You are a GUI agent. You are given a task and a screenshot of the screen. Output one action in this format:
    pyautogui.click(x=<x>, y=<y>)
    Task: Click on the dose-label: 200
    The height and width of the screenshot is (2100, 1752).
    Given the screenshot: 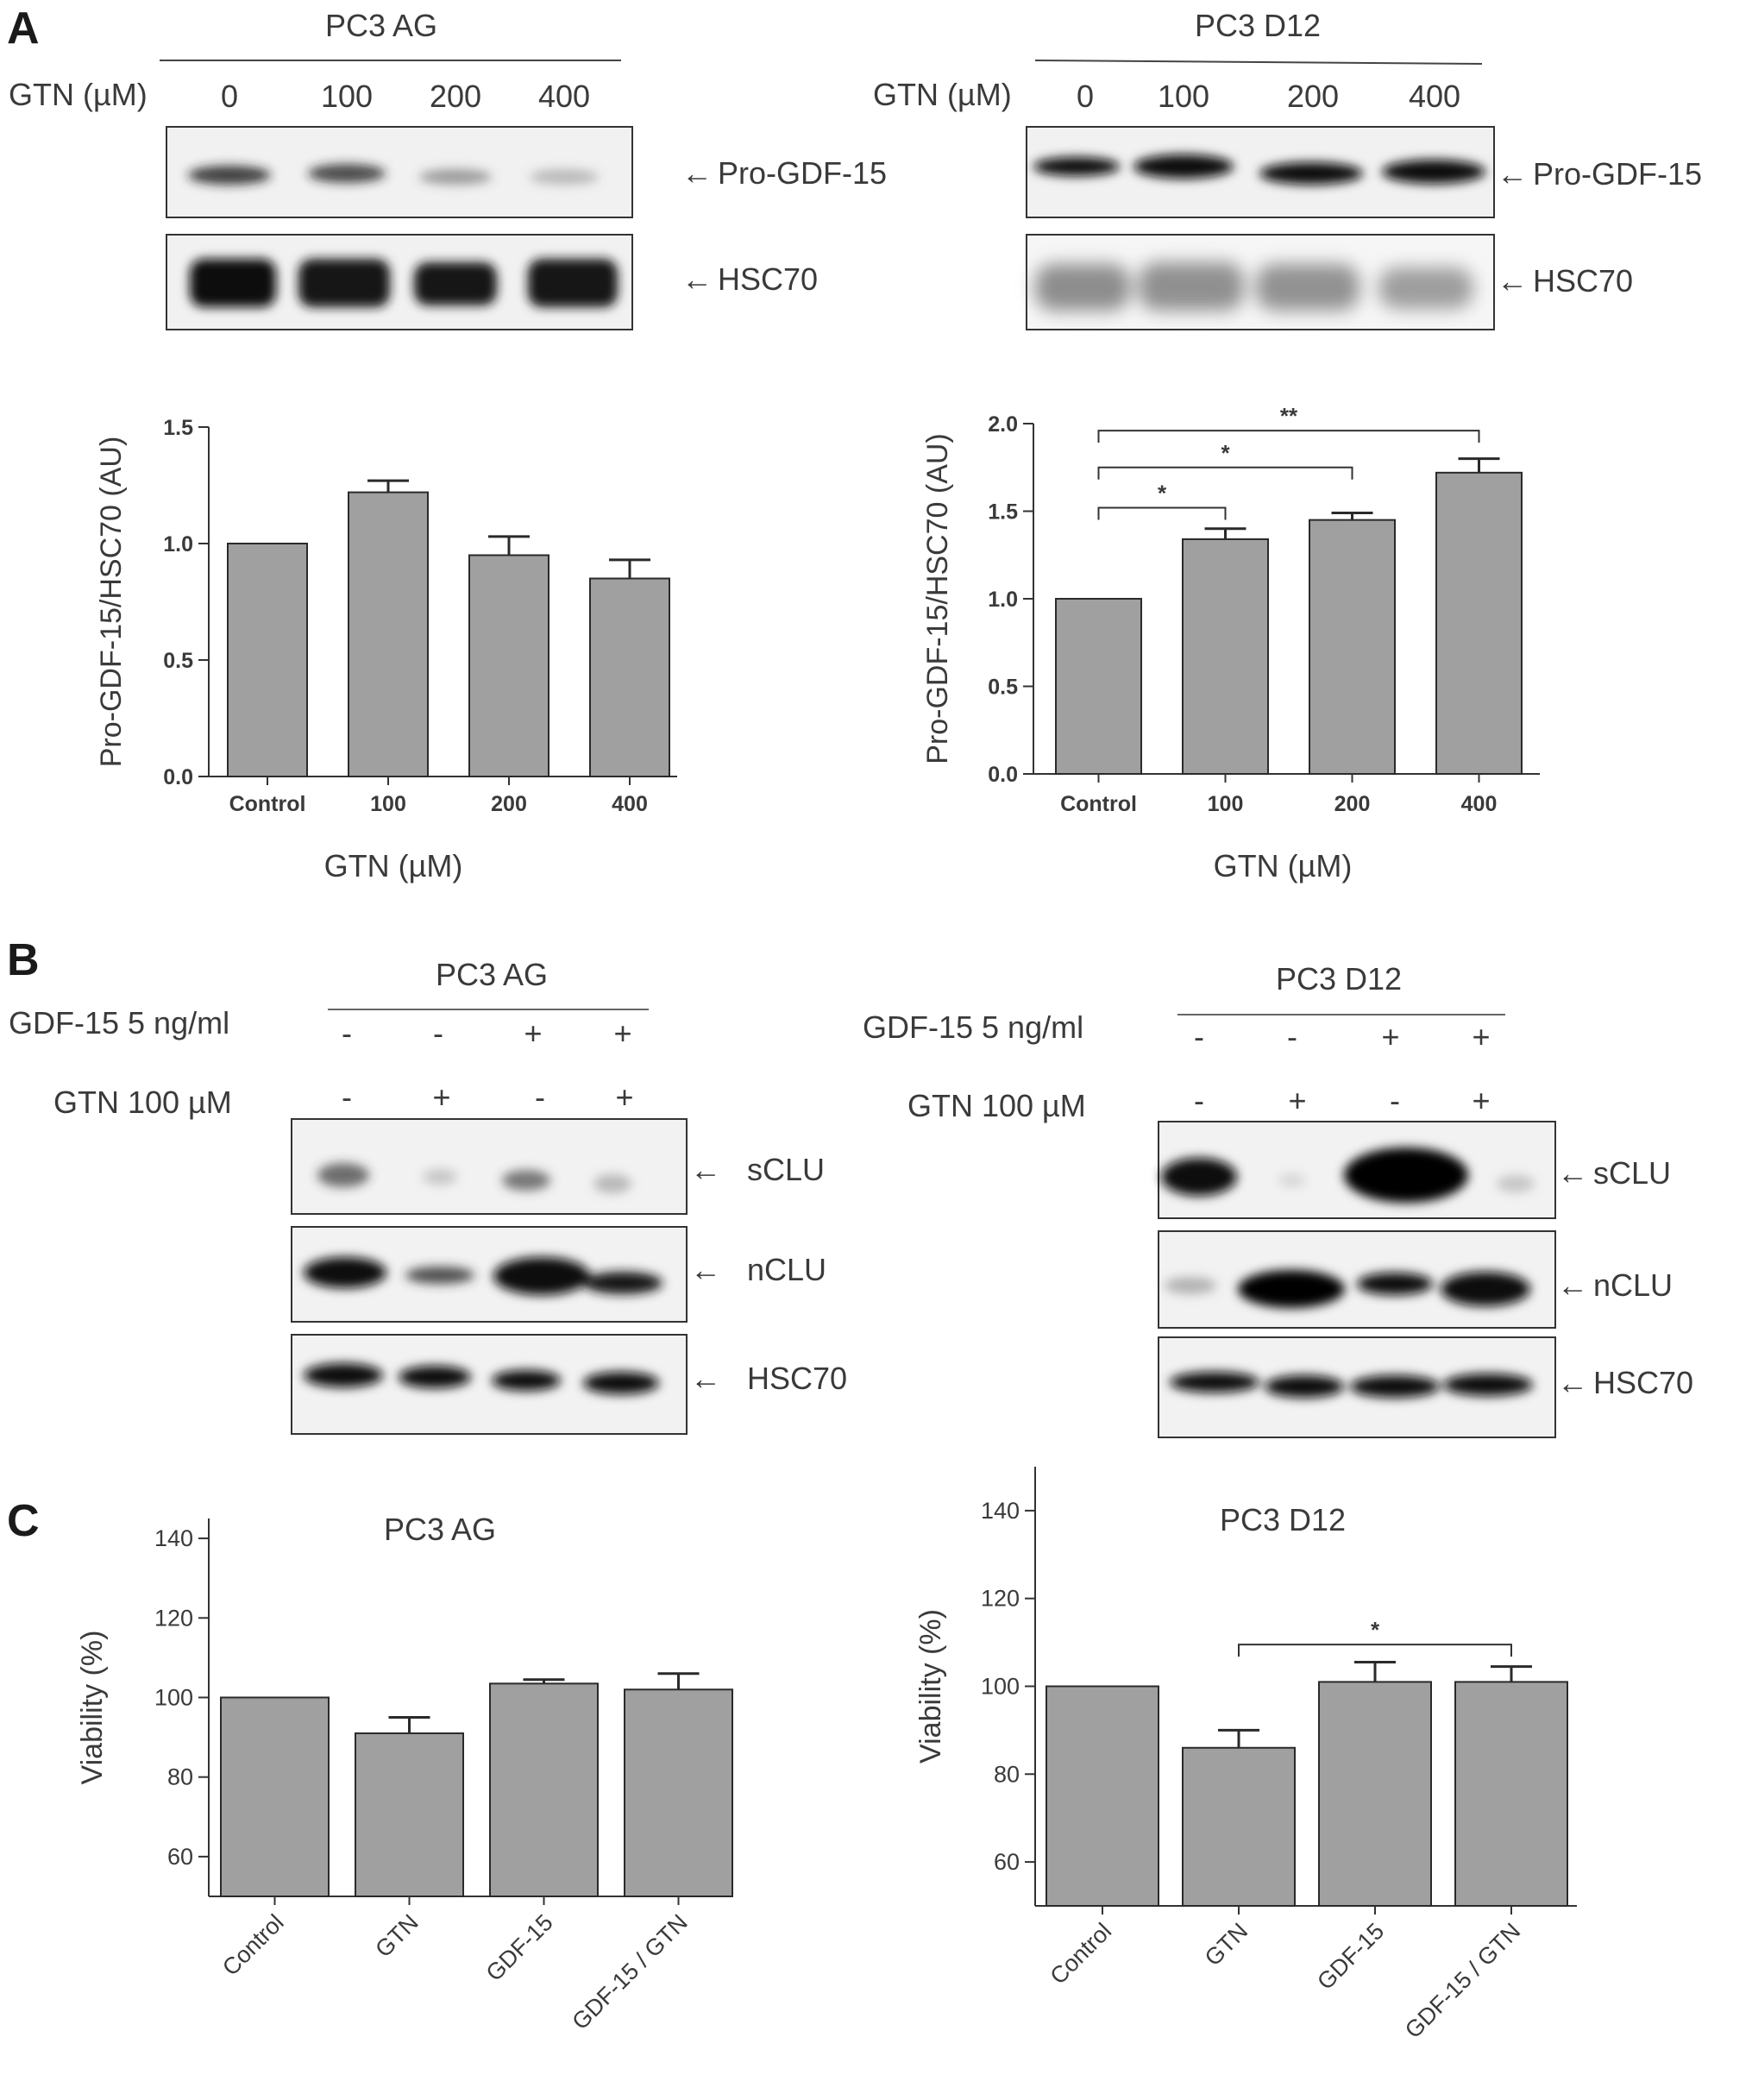 What is the action you would take?
    pyautogui.click(x=1313, y=96)
    